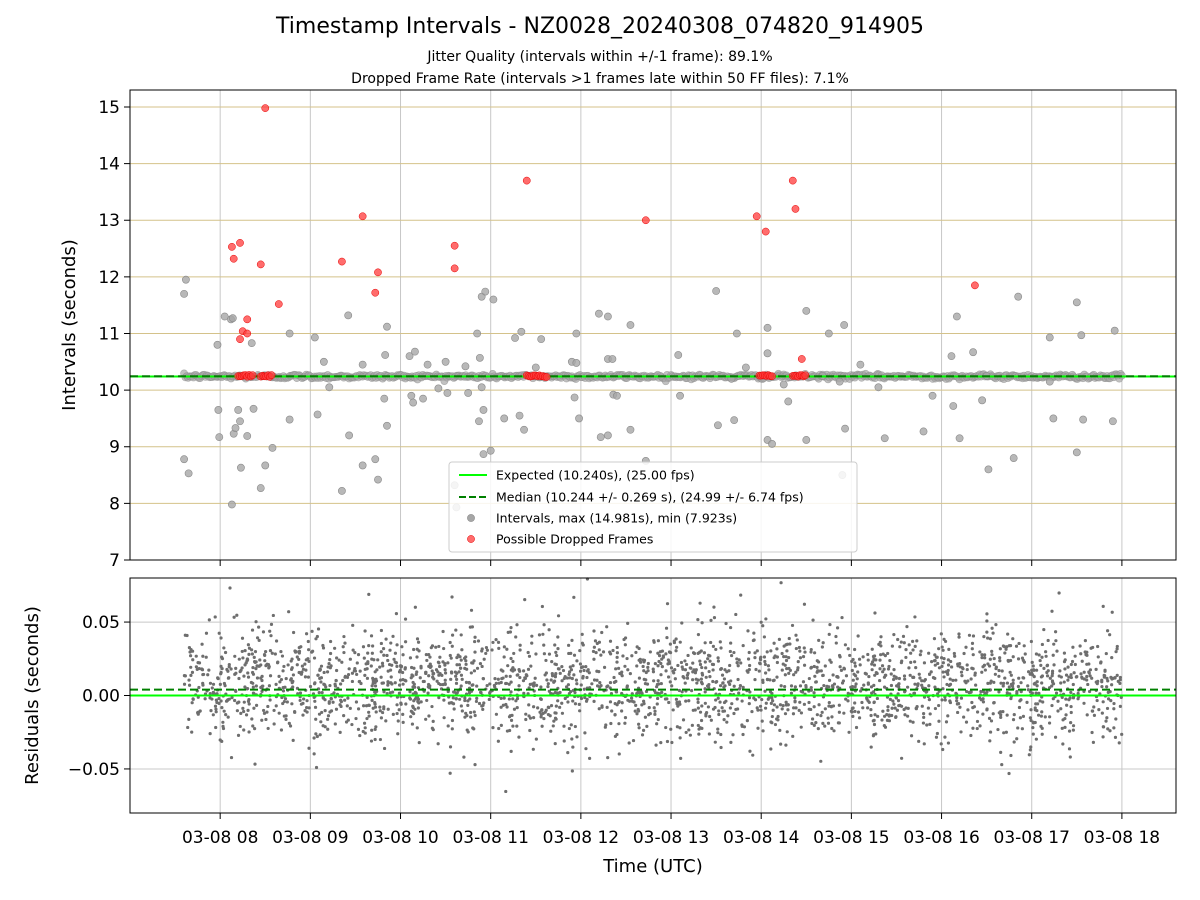 The image size is (1200, 900). Describe the element at coordinates (772, 376) in the screenshot. I see `dropped-frame-point` at that location.